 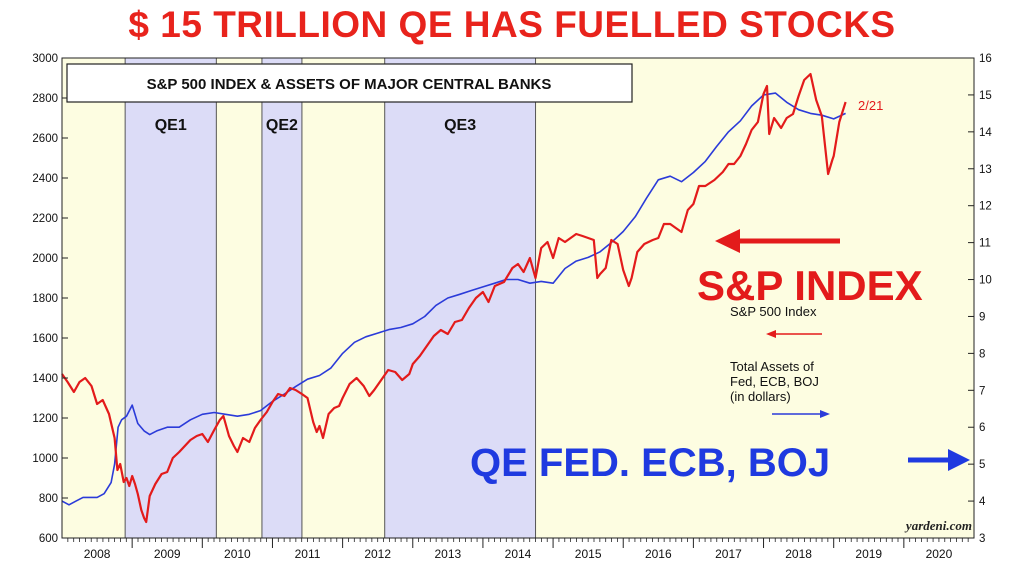 I want to click on qe-band-label: QE1, so click(x=171, y=125).